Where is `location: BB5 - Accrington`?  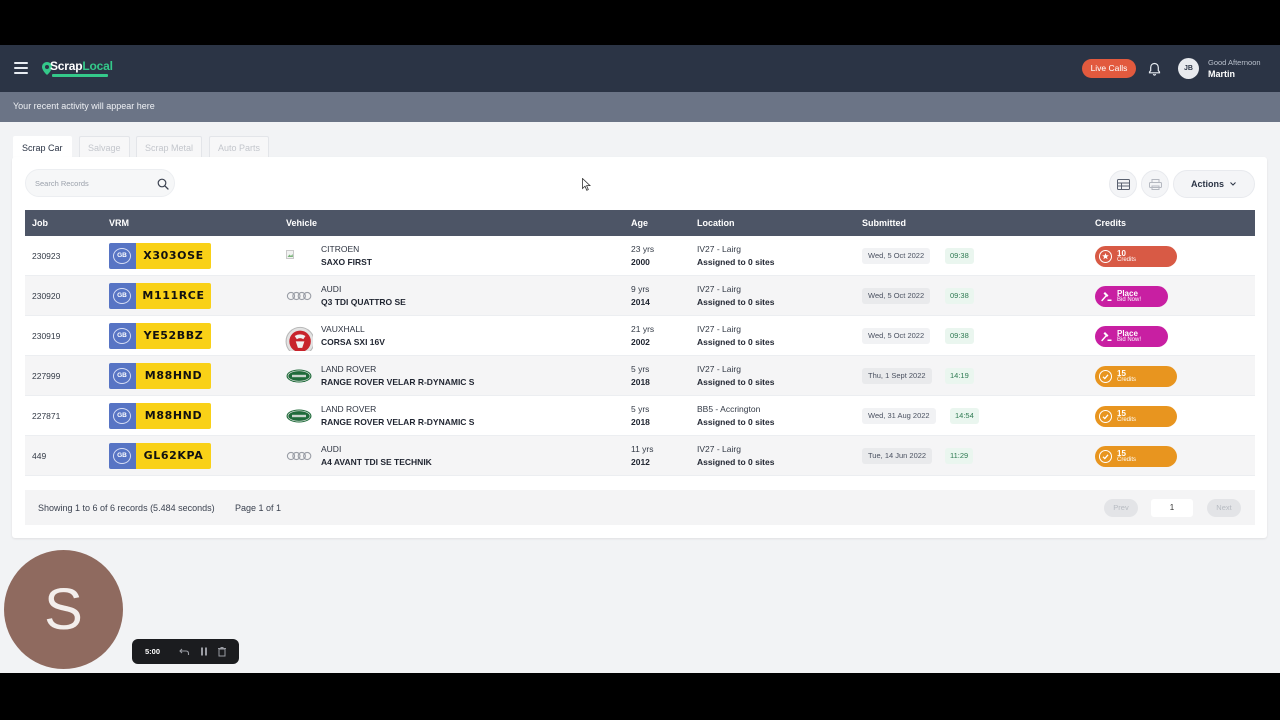 location: BB5 - Accrington is located at coordinates (729, 409).